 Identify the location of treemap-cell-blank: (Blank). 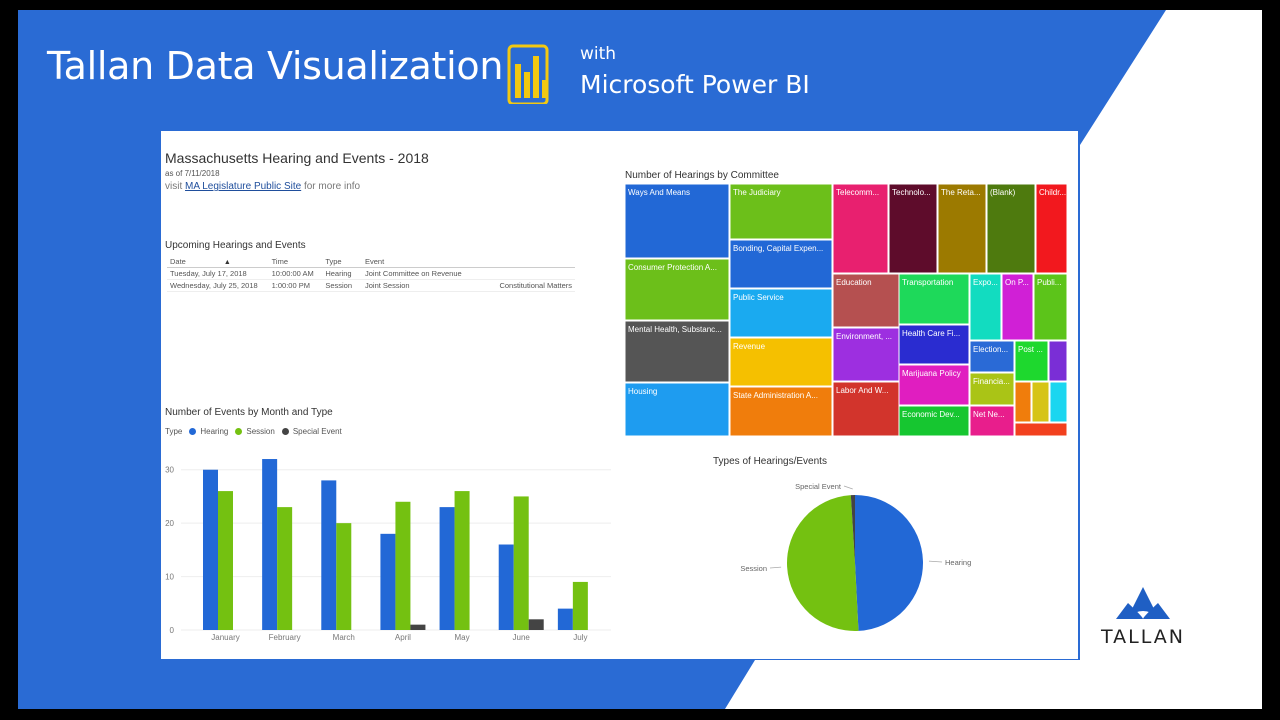
(1011, 229).